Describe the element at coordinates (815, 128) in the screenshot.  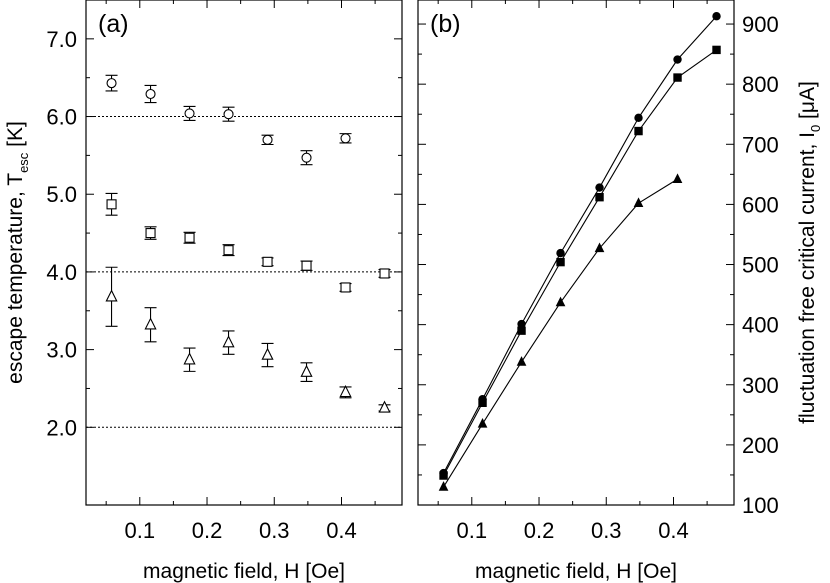
I see `y-axis-title-subscript: 0` at that location.